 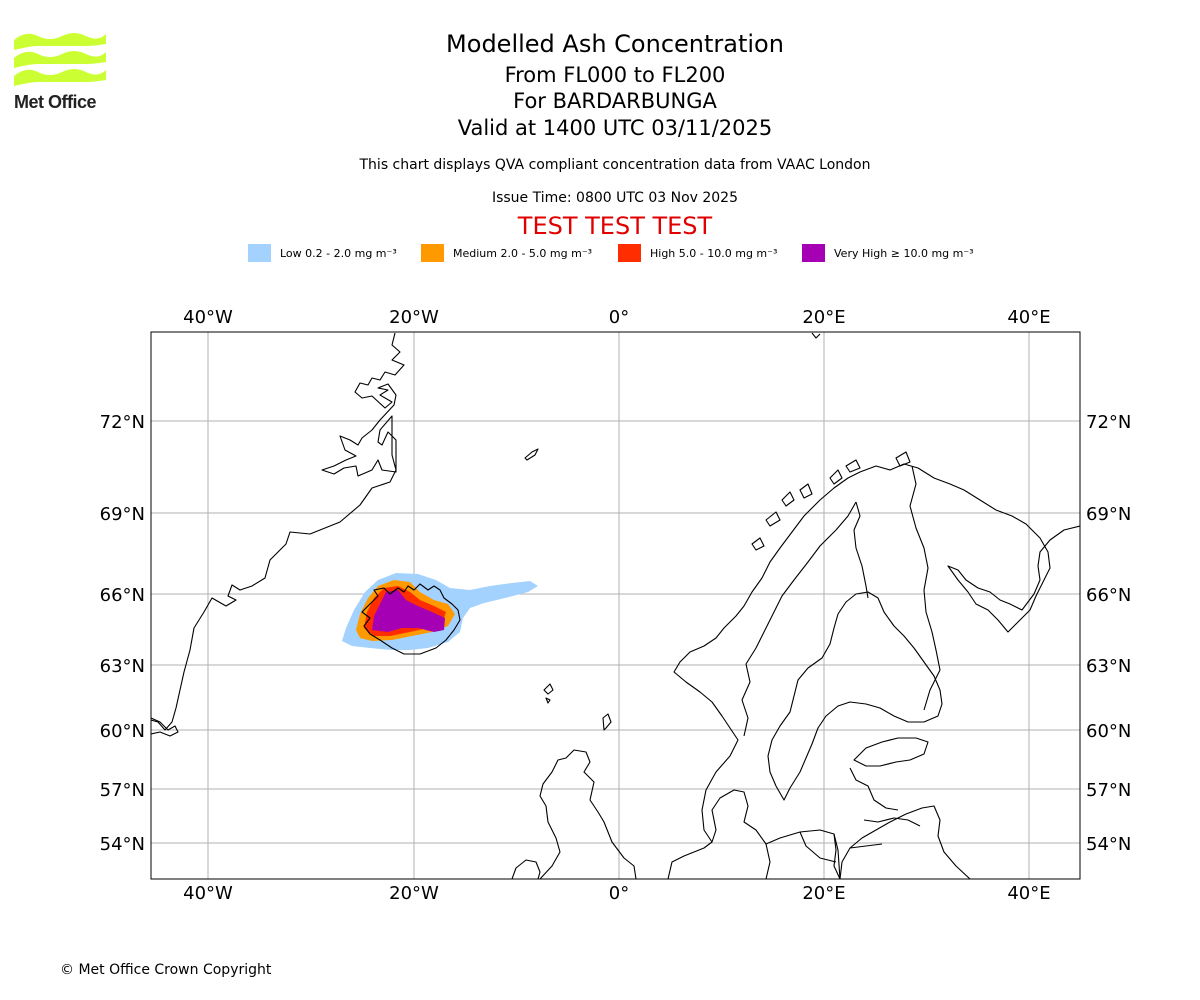 What do you see at coordinates (1108, 633) in the screenshot?
I see `lat-labels-right: 72°N 69°N 66°N 63°N 60°N 57°N 54°N` at bounding box center [1108, 633].